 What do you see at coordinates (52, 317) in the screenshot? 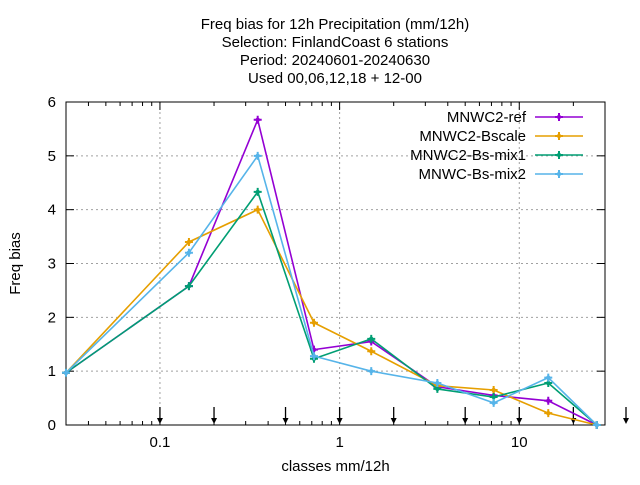
I see `y-tick-label: 2` at bounding box center [52, 317].